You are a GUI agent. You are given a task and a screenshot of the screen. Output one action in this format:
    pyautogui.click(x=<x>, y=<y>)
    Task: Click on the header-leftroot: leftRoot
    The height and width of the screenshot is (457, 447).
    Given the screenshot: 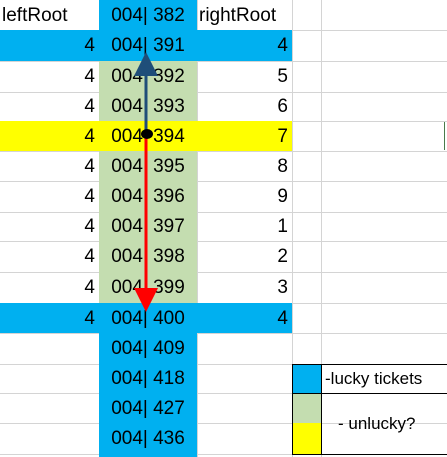 What is the action you would take?
    pyautogui.click(x=35, y=15)
    